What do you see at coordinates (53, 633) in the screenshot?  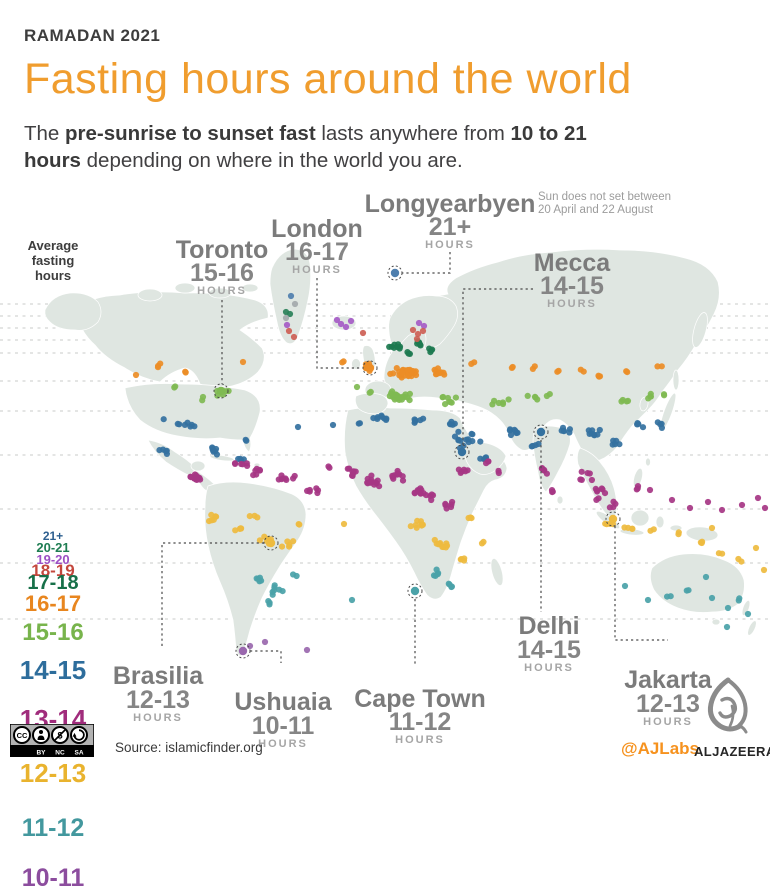 I see `legend-item-15-16: 15-16` at bounding box center [53, 633].